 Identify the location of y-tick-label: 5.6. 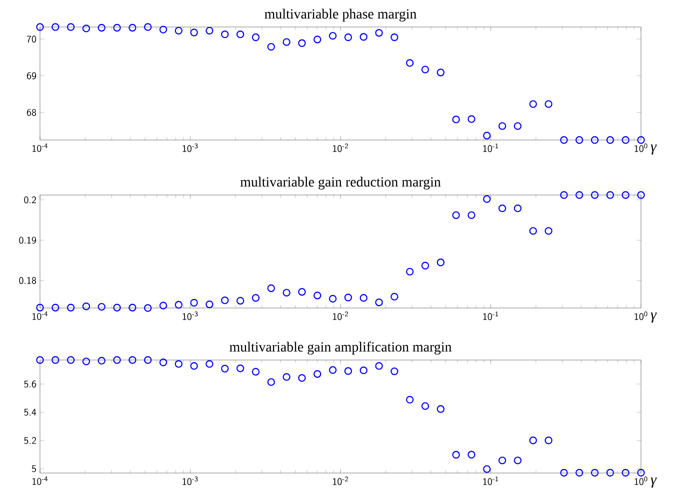
(30, 384).